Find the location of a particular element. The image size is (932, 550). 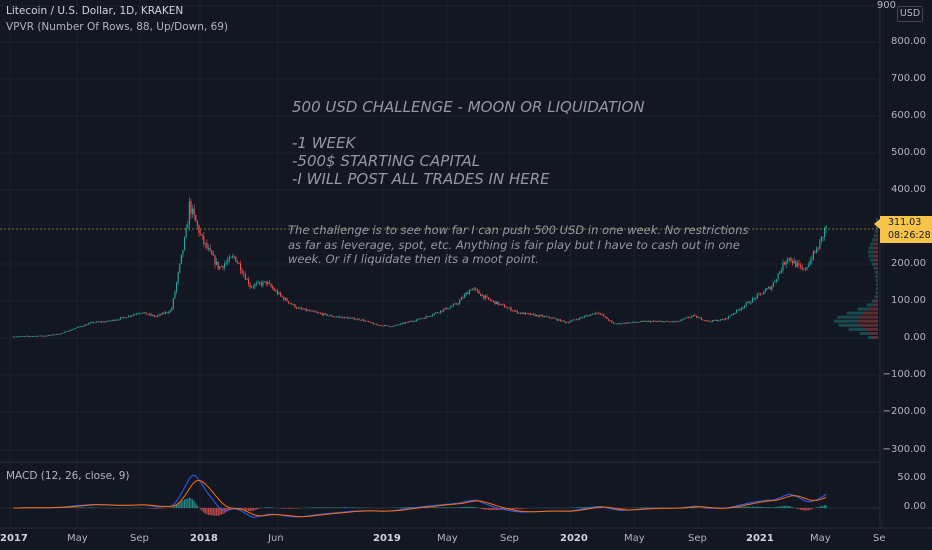

time-axis-label: 2020 is located at coordinates (574, 538).